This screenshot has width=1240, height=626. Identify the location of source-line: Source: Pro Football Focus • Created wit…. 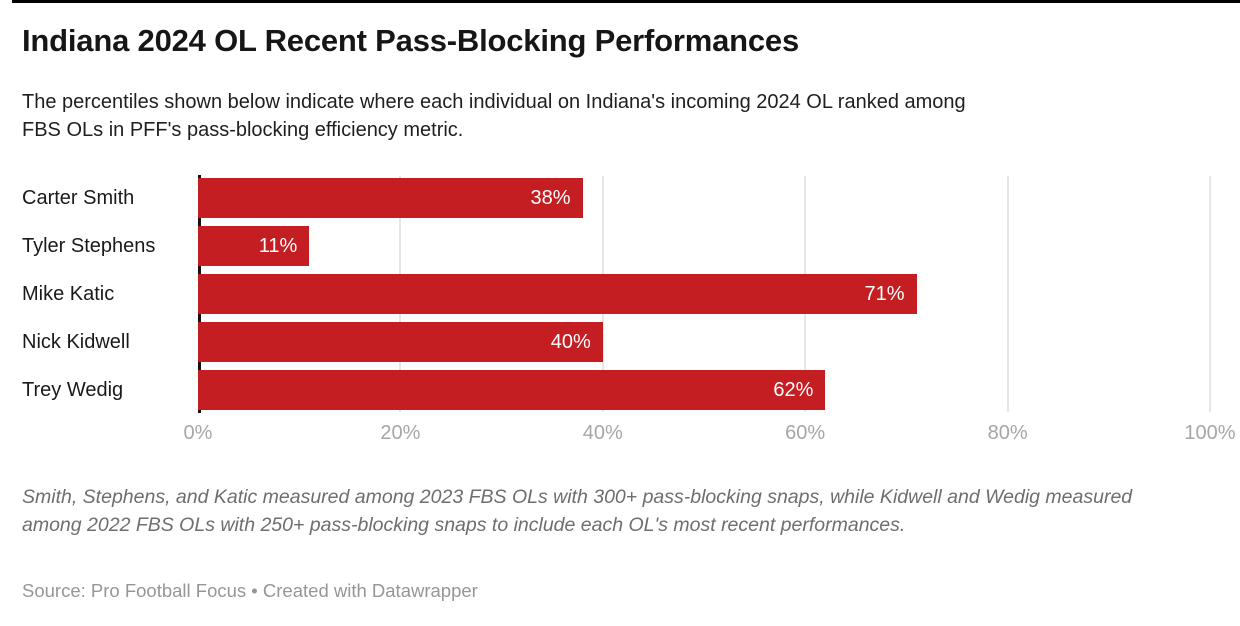
(250, 590).